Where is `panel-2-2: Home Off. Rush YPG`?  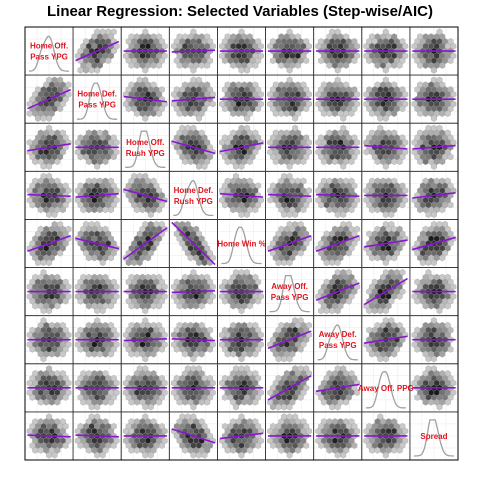 panel-2-2: Home Off. Rush YPG is located at coordinates (145, 147).